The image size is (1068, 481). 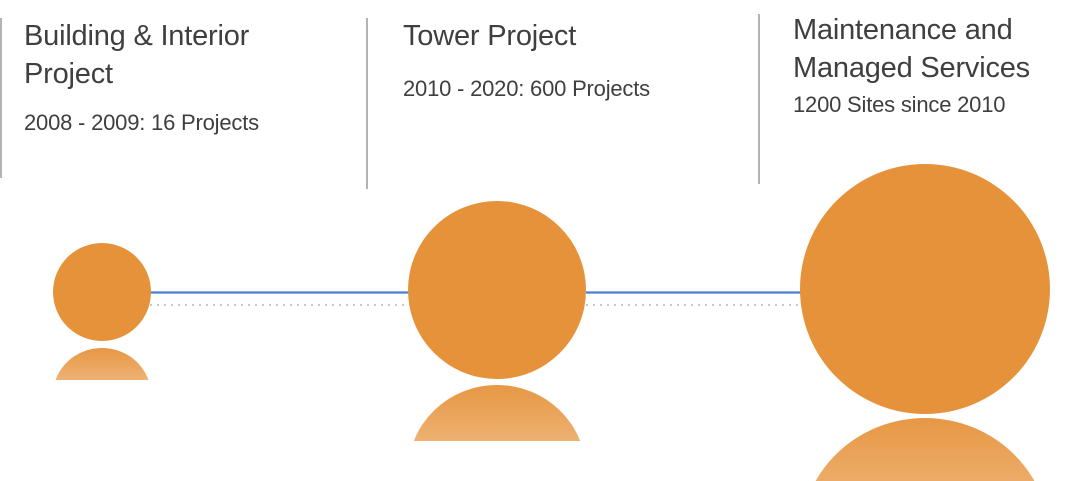 What do you see at coordinates (925, 289) in the screenshot?
I see `stage-3-circle` at bounding box center [925, 289].